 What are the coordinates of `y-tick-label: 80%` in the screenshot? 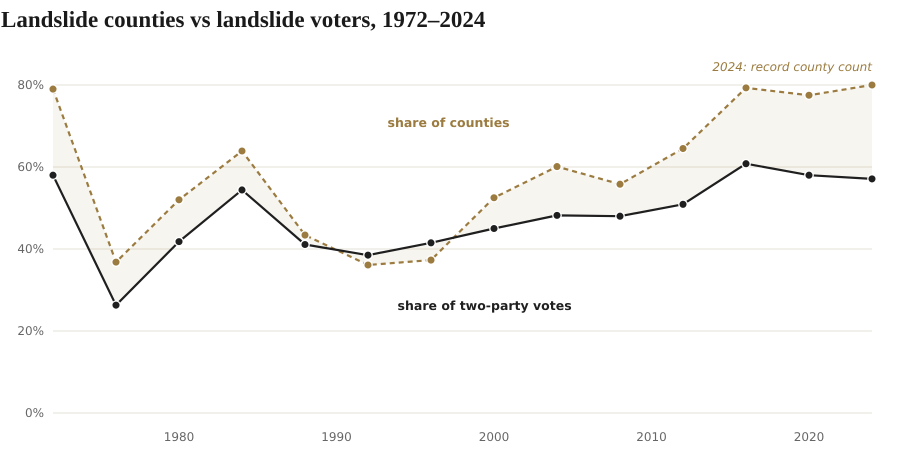 It's located at (30, 85).